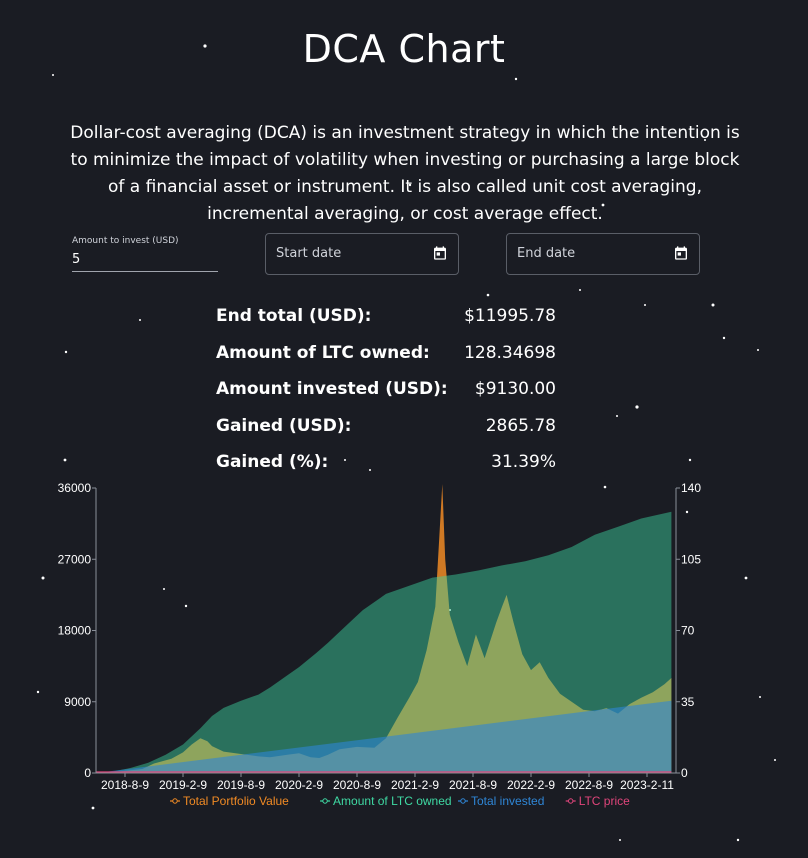 This screenshot has height=858, width=808. What do you see at coordinates (272, 462) in the screenshot?
I see `stat-label: Gained (%):` at bounding box center [272, 462].